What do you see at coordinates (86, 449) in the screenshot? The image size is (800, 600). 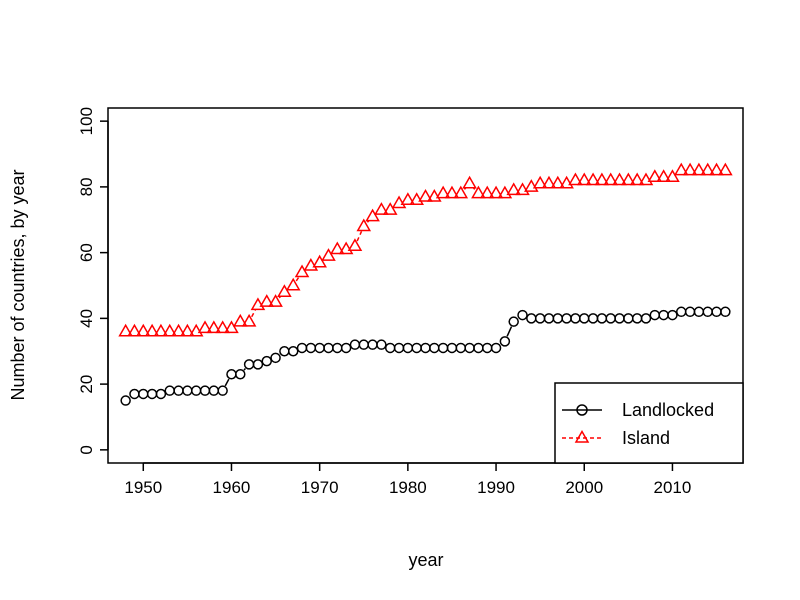 I see `y-tick-label: 0` at bounding box center [86, 449].